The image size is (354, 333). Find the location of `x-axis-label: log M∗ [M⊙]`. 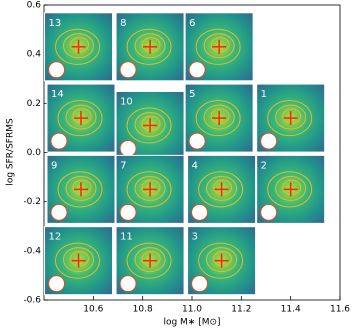

x-axis-label: log M∗ [M⊙] is located at coordinates (191, 323).